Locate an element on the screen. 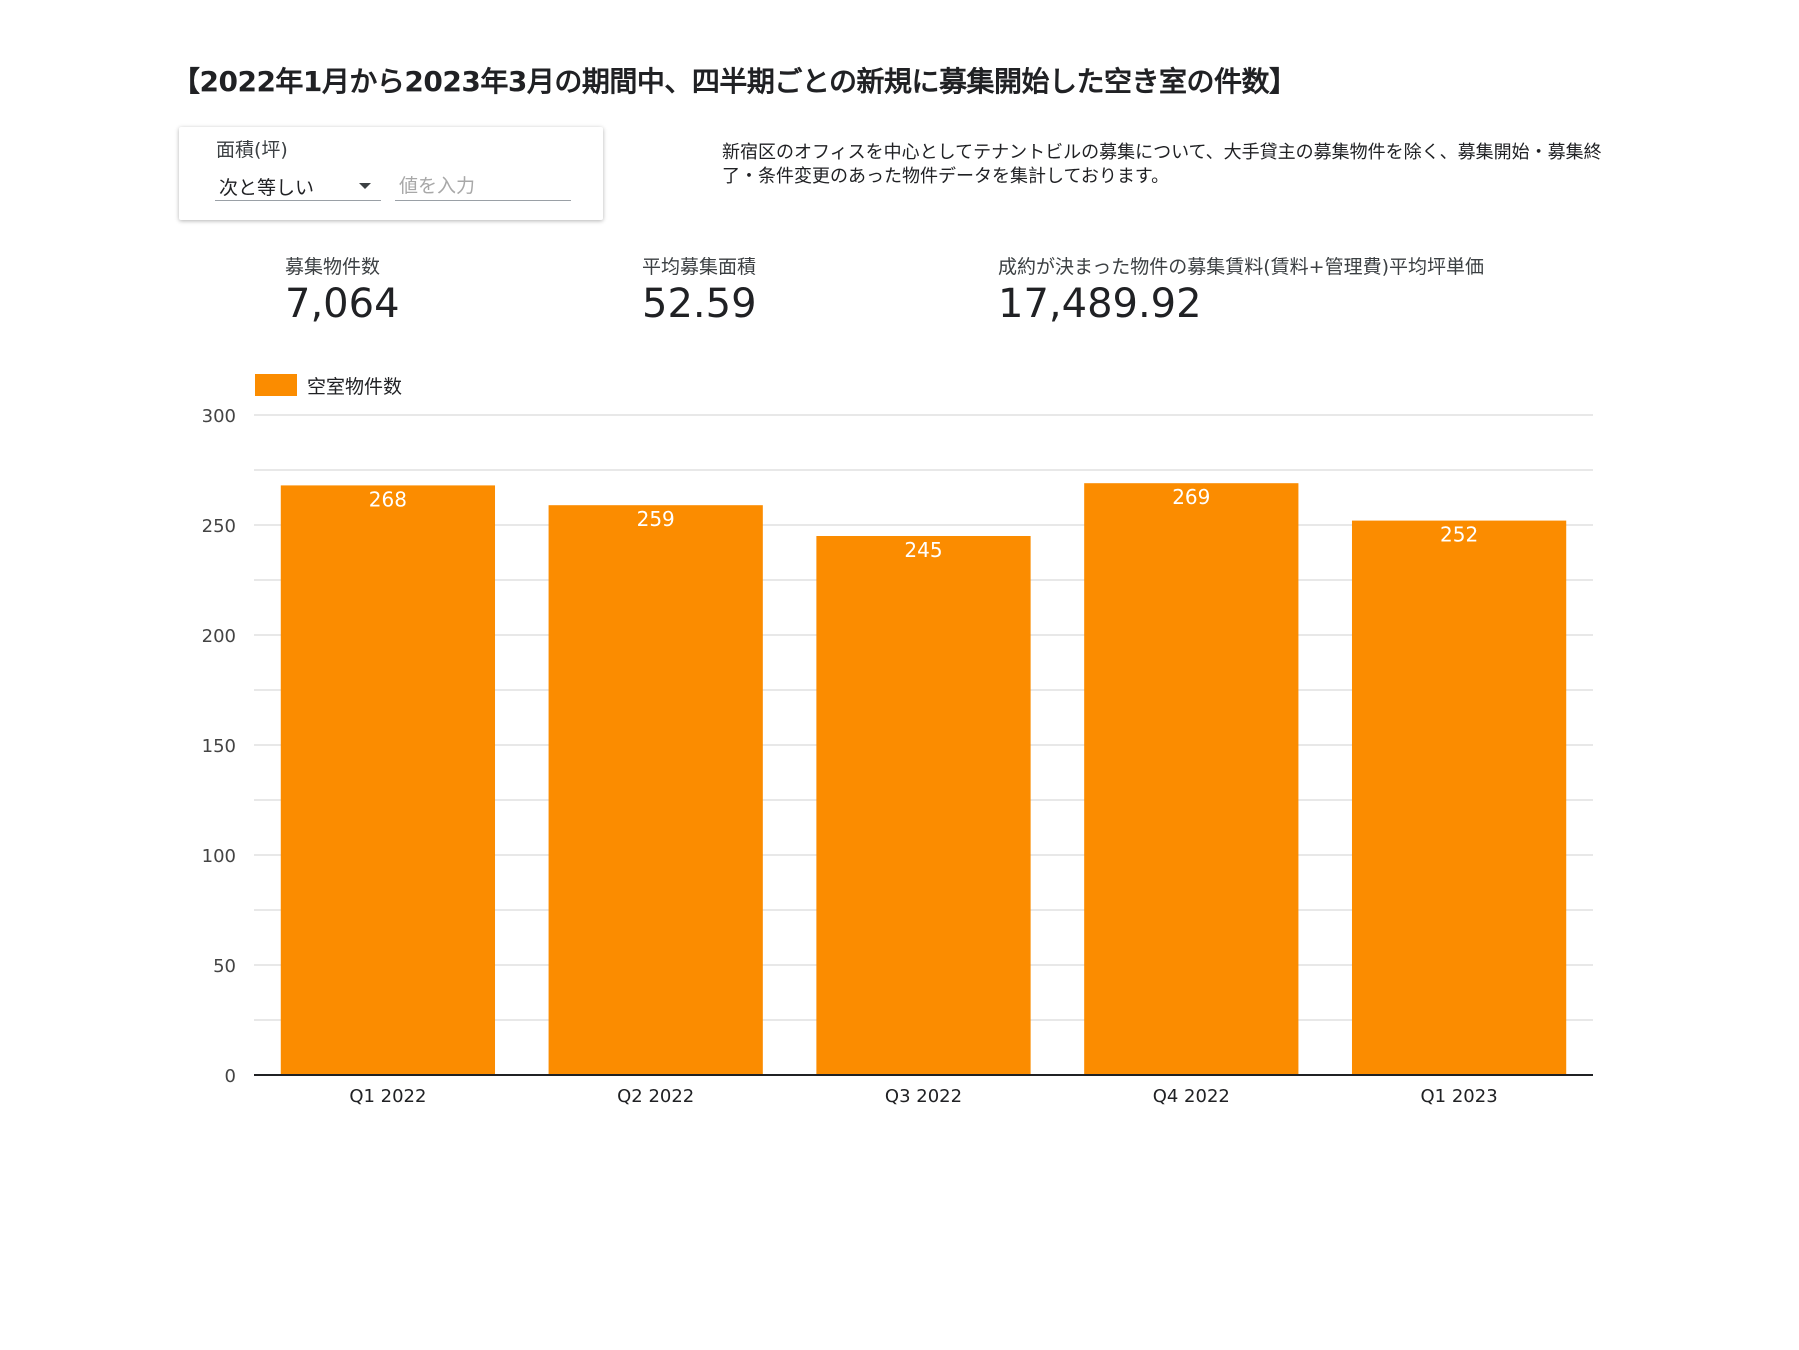 Image resolution: width=1799 pixels, height=1350 pixels. x-tick-label: Q3 2022 is located at coordinates (923, 1096).